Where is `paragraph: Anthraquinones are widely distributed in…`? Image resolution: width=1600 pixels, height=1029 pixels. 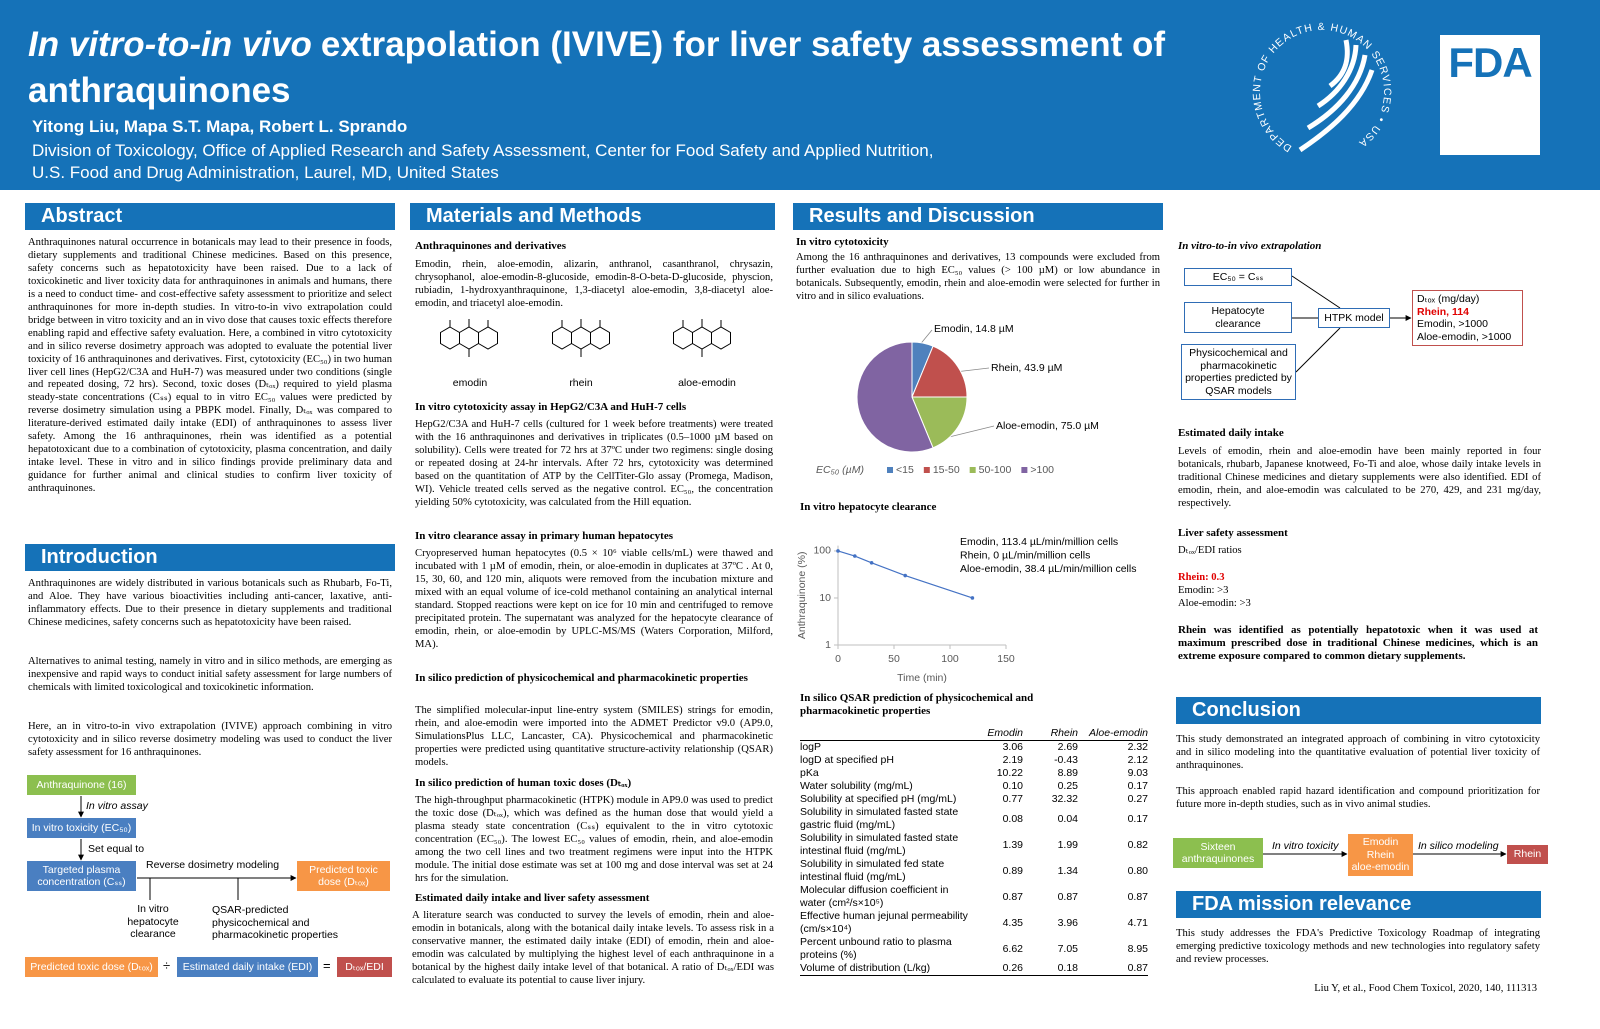
paragraph: Anthraquinones are widely distributed in… is located at coordinates (210, 603).